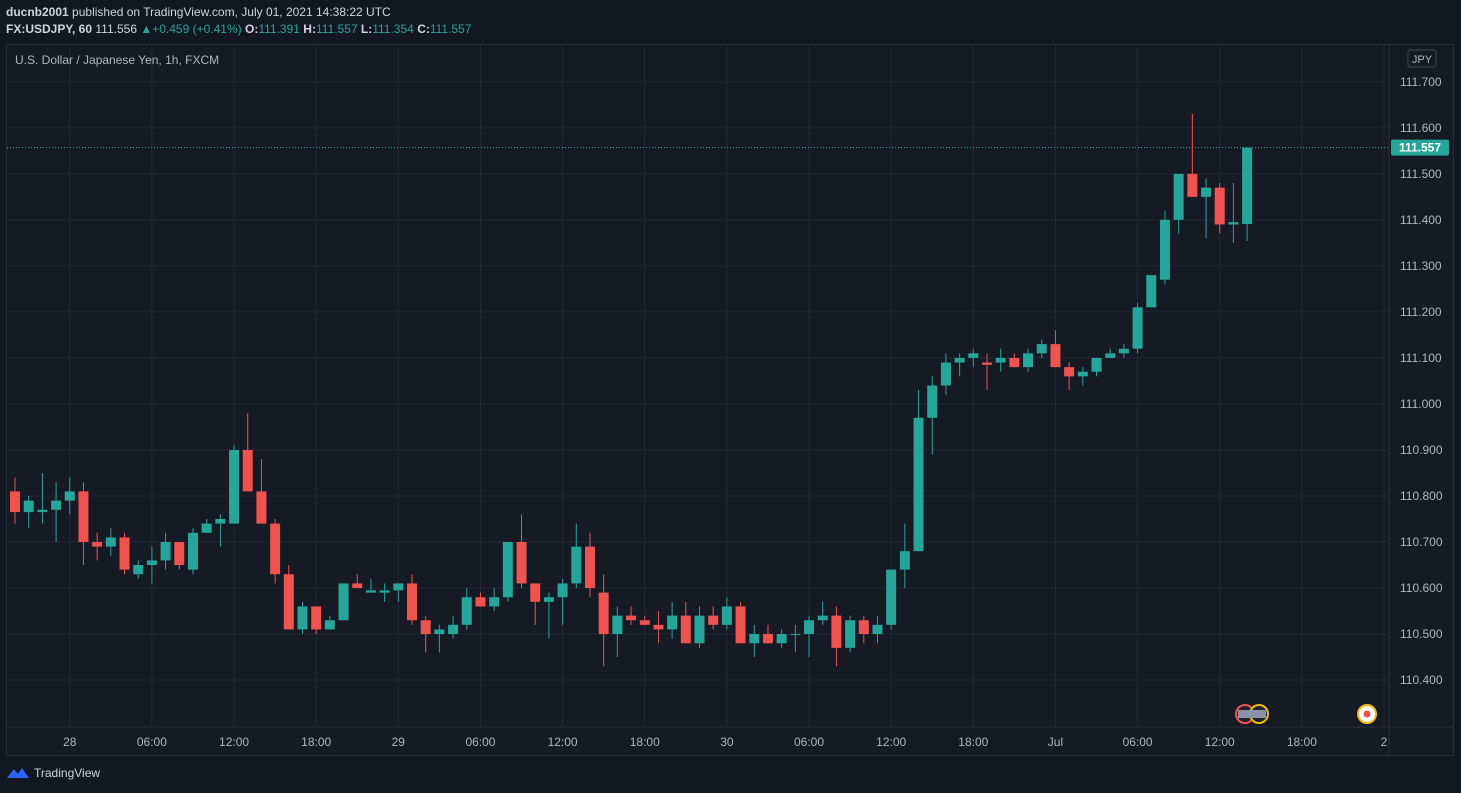 The width and height of the screenshot is (1461, 793). Describe the element at coordinates (1421, 450) in the screenshot. I see `price-tick-label: 110.900` at that location.